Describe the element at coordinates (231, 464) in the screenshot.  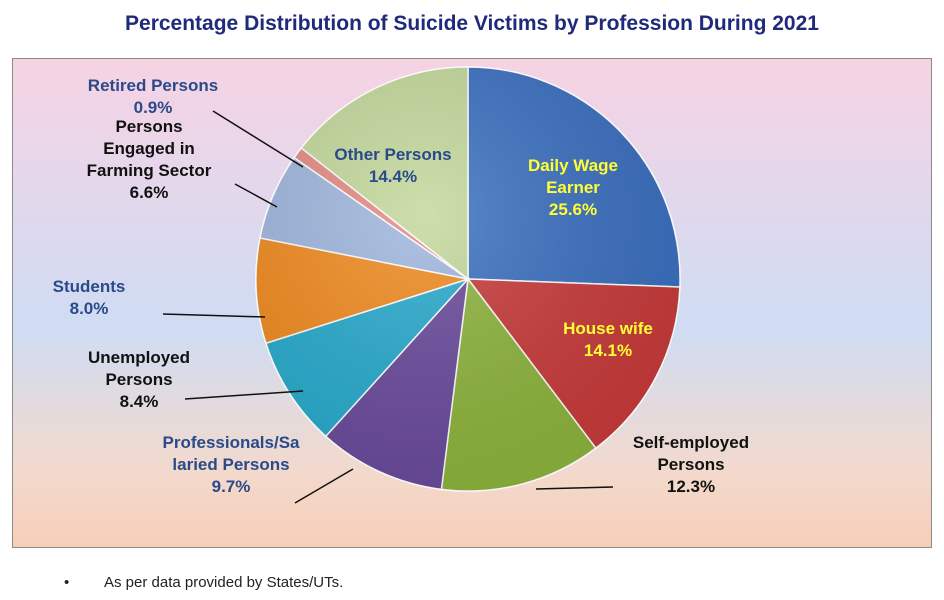
I see `slice-label-professionals-salaried-persons: Professionals/Sa laried Persons 9.7%` at that location.